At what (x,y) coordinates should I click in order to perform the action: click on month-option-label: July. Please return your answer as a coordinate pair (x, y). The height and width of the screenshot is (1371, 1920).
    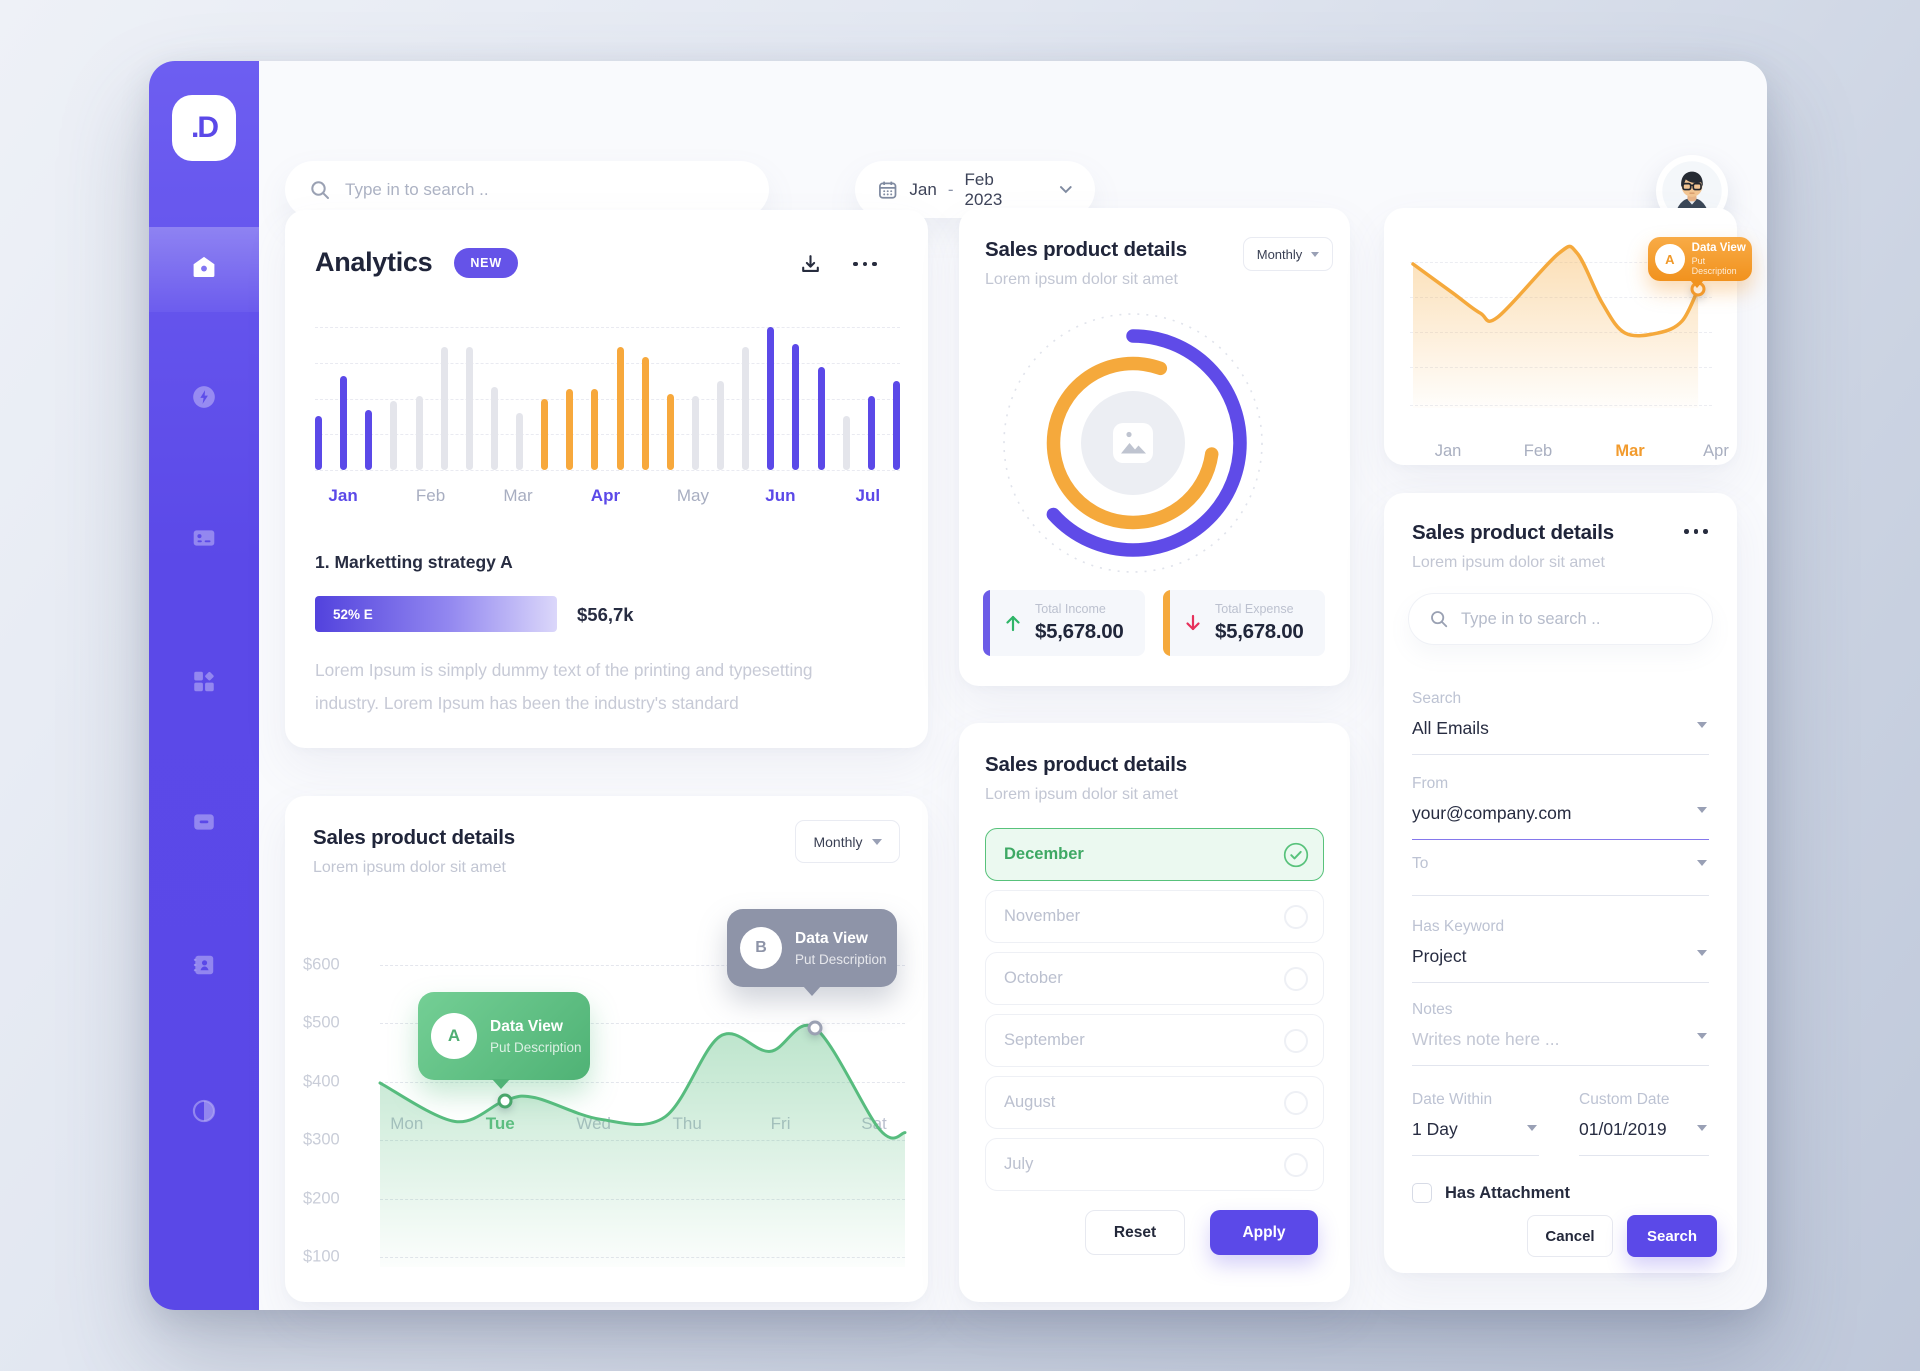
    Looking at the image, I should click on (1019, 1164).